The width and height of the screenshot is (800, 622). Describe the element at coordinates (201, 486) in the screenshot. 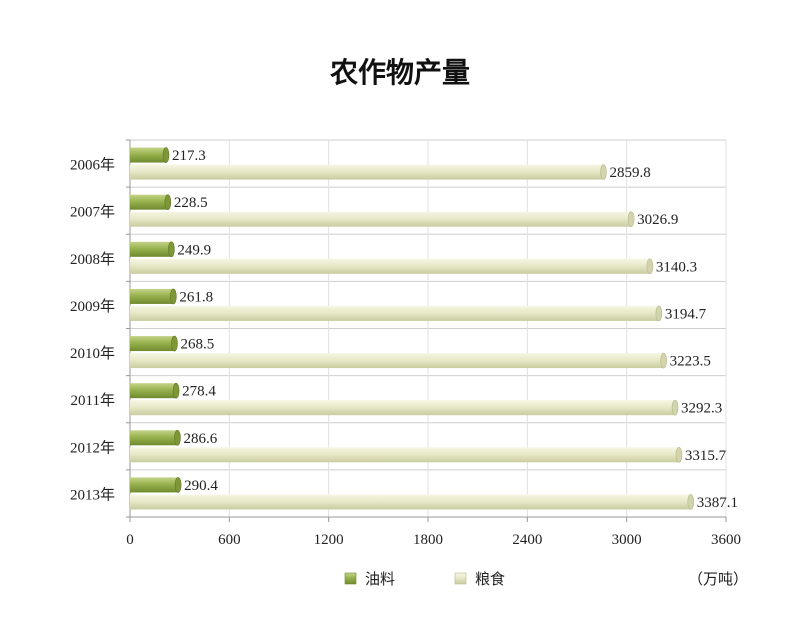

I see `data-label: 290.4` at that location.